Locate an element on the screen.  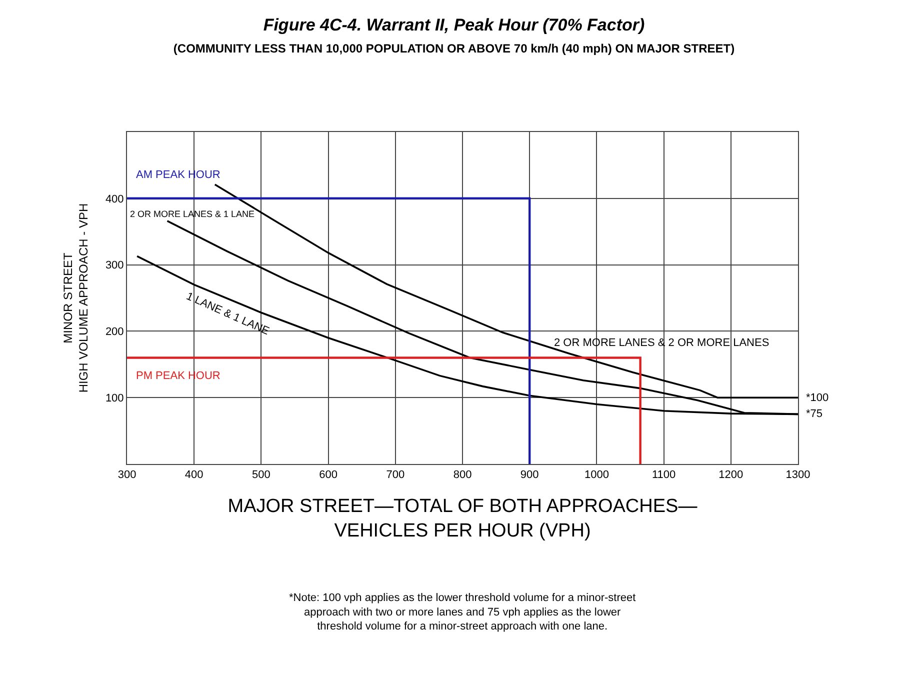
chart-subtitle: (COMMUNITY LESS THAN 10,000 POPULATION OR ABOVE 70 km/h (40 mph) ON MAJOR STREET) is located at coordinates (454, 48).